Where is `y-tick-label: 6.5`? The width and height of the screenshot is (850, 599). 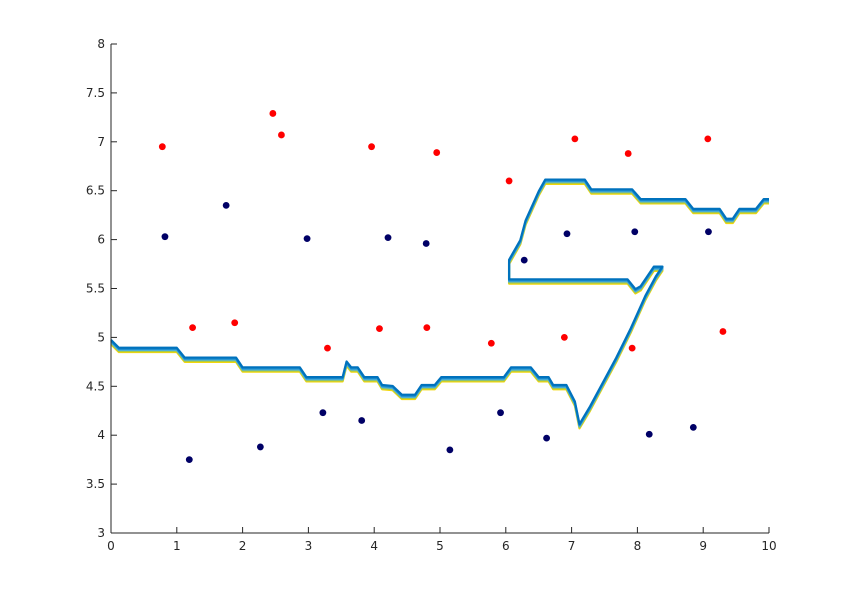
y-tick-label: 6.5 is located at coordinates (95, 191).